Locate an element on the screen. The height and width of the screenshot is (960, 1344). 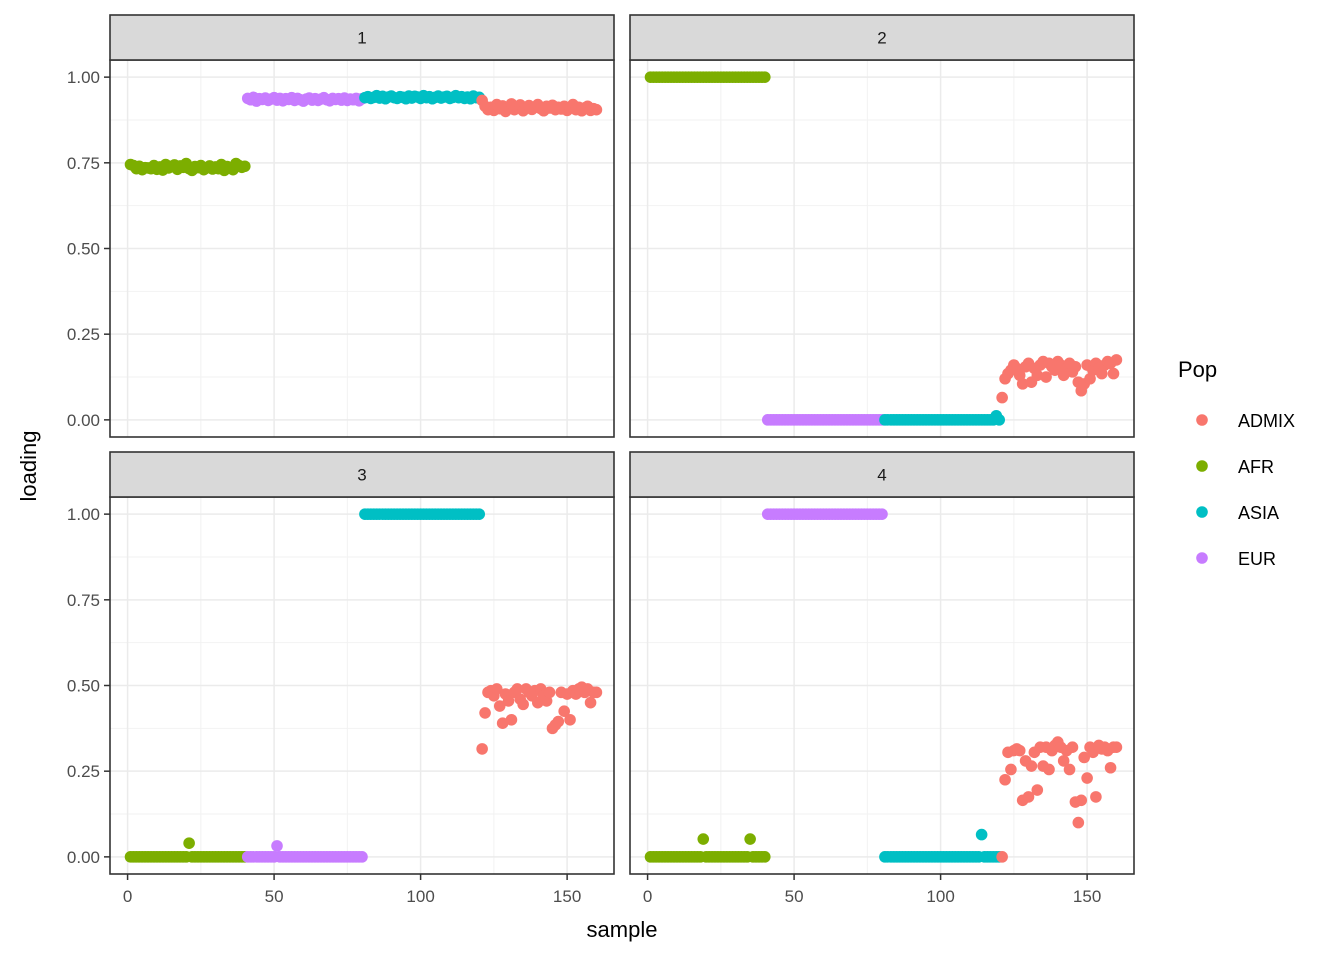
strip-label: 1 is located at coordinates (361, 38).